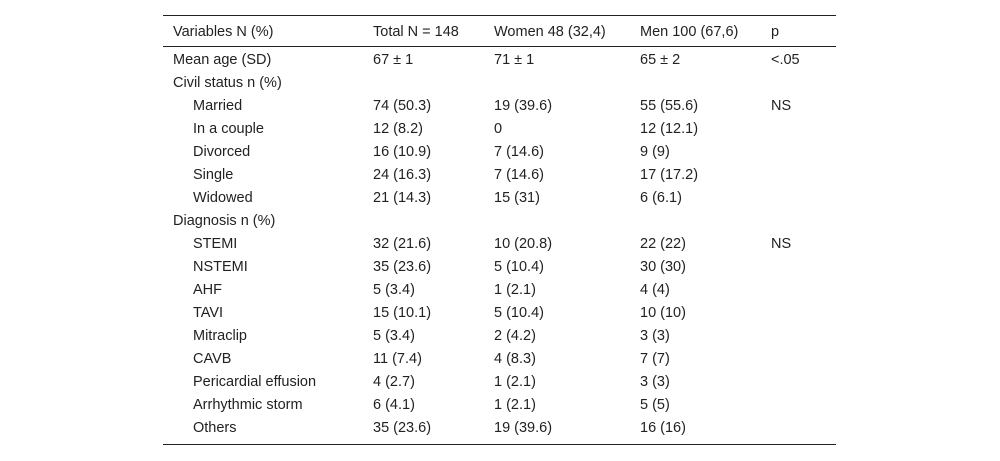 This screenshot has height=461, width=1000. I want to click on row-label: Widowed, so click(223, 198).